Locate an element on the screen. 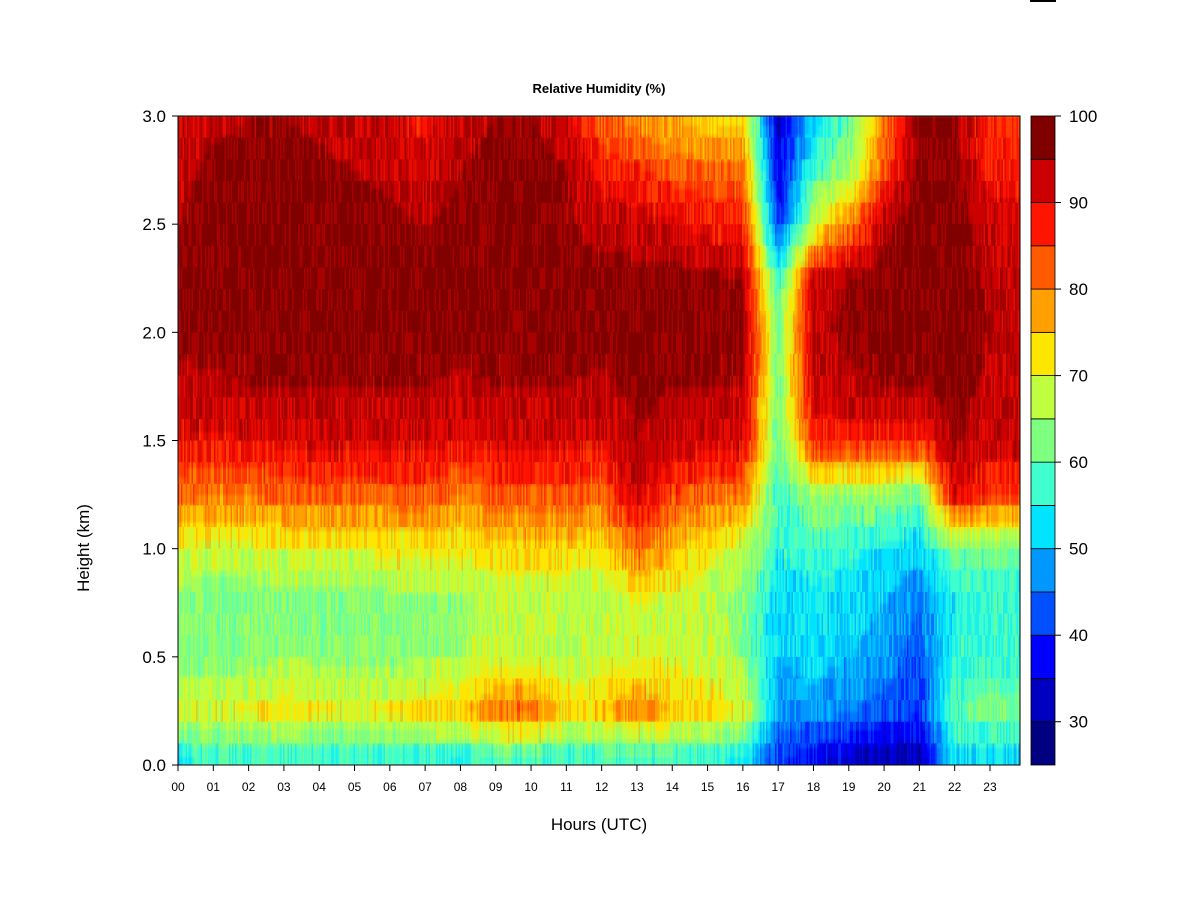  chart-title: Relative Humidity (%) is located at coordinates (599, 88).